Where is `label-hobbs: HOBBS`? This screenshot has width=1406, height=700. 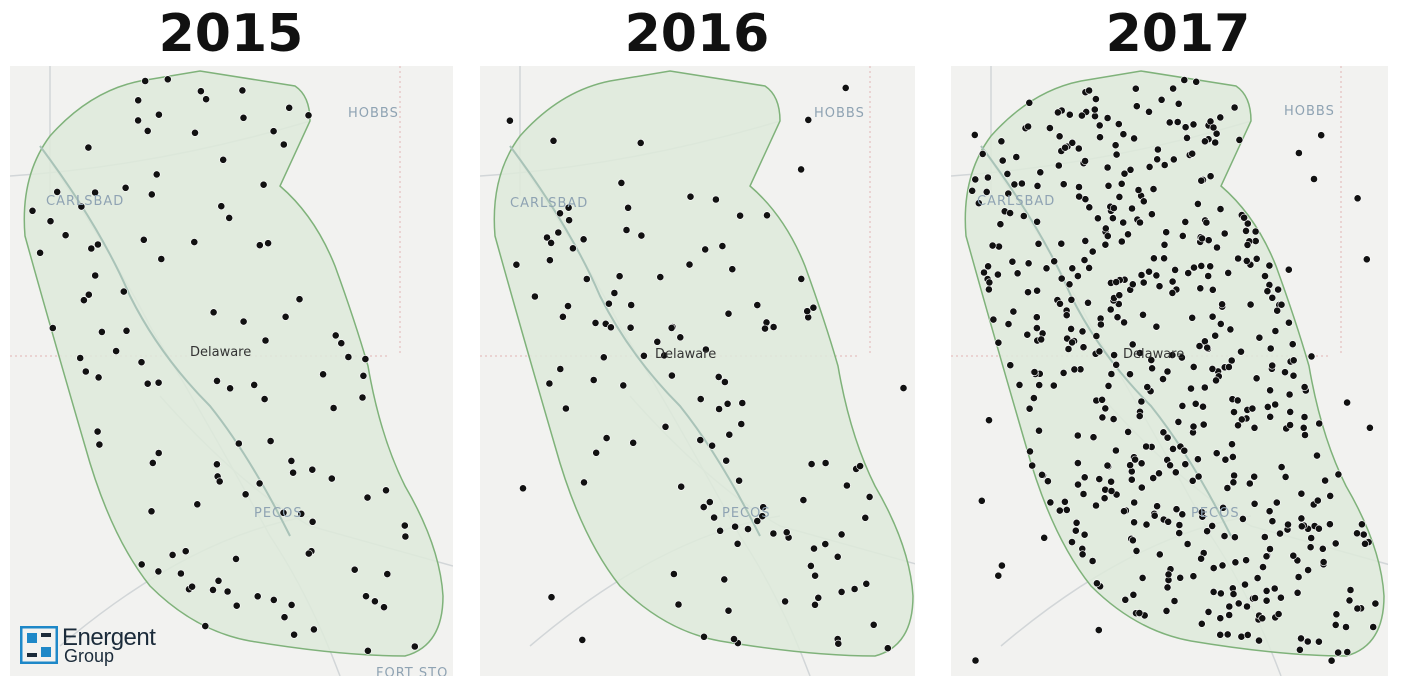 label-hobbs: HOBBS is located at coordinates (1309, 111).